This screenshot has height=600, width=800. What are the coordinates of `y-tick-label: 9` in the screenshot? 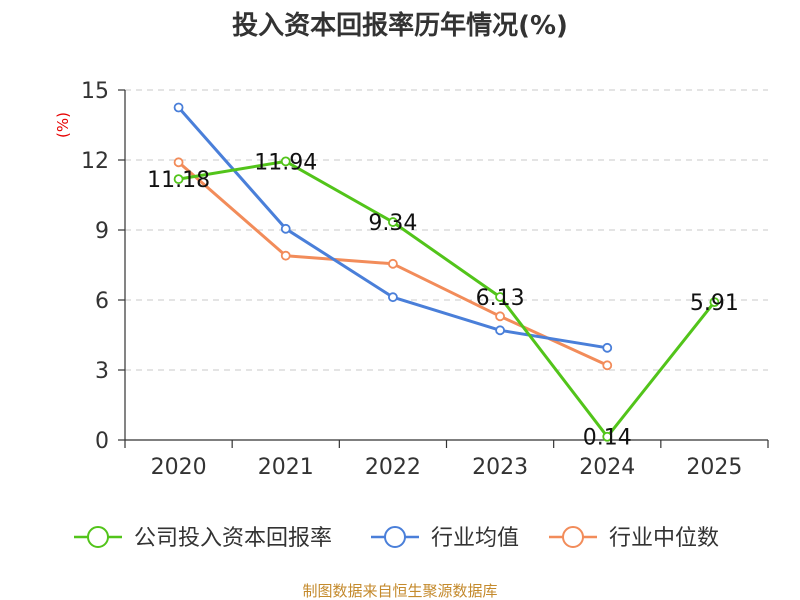 It's located at (102, 231).